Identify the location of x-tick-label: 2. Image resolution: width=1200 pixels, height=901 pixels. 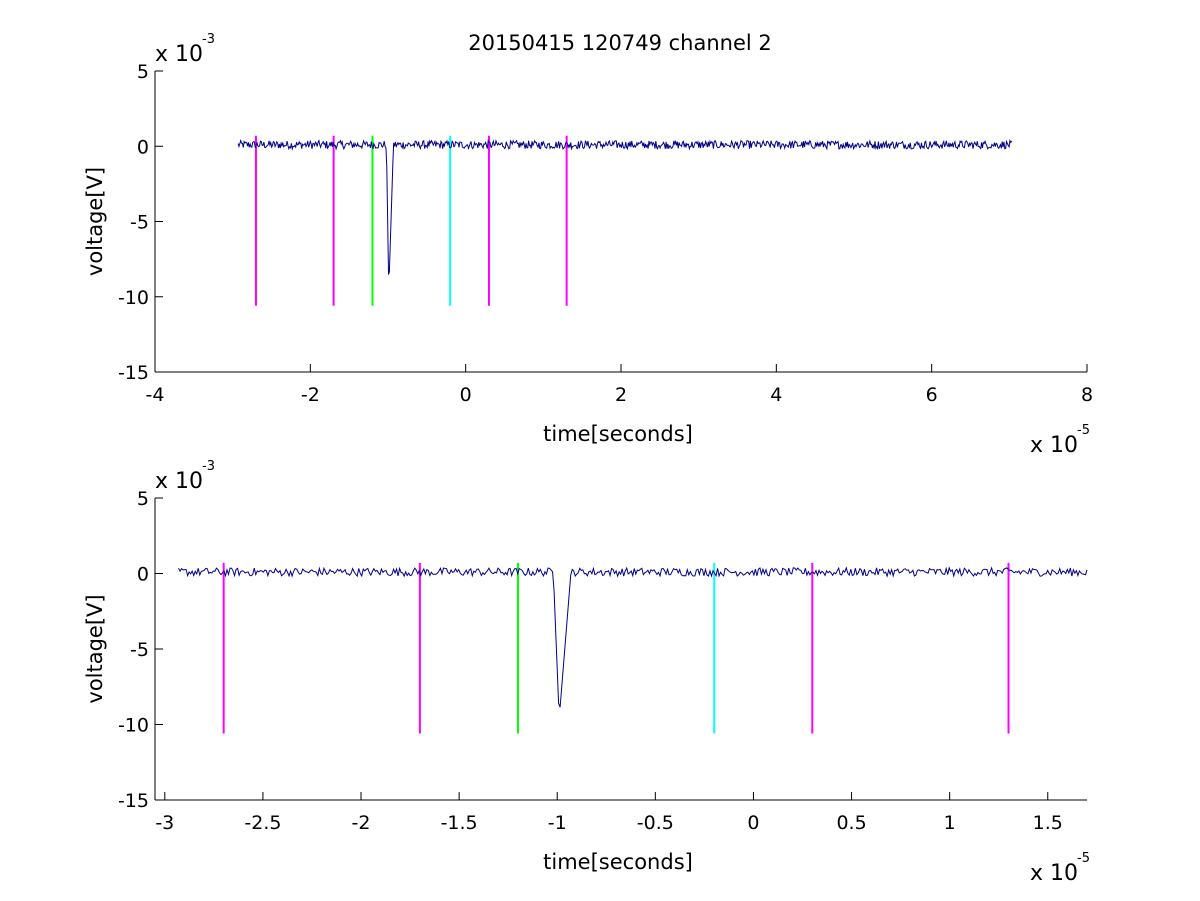
(621, 395).